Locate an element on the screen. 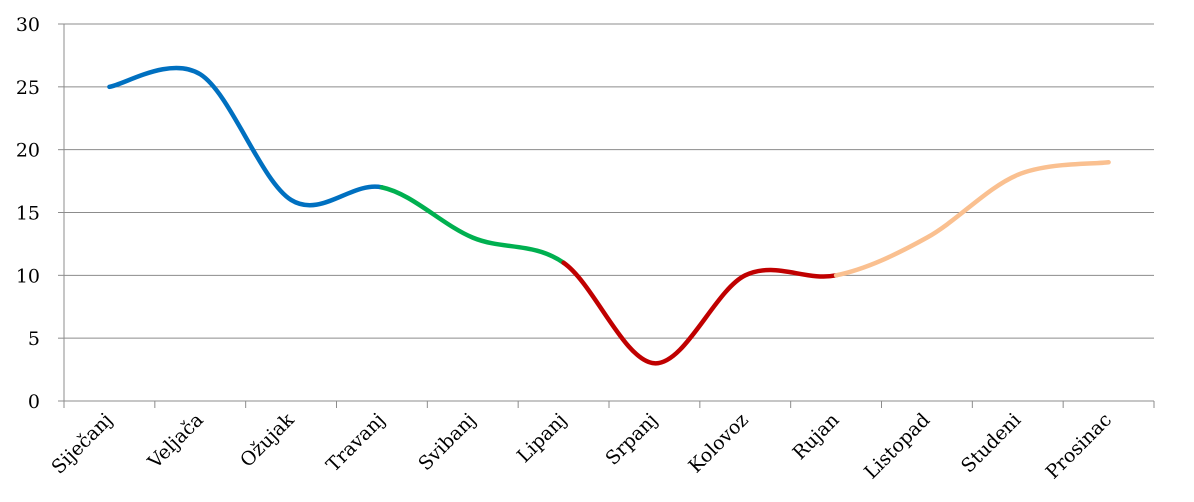 The height and width of the screenshot is (502, 1194). x-tick-label: Ožujak is located at coordinates (267, 440).